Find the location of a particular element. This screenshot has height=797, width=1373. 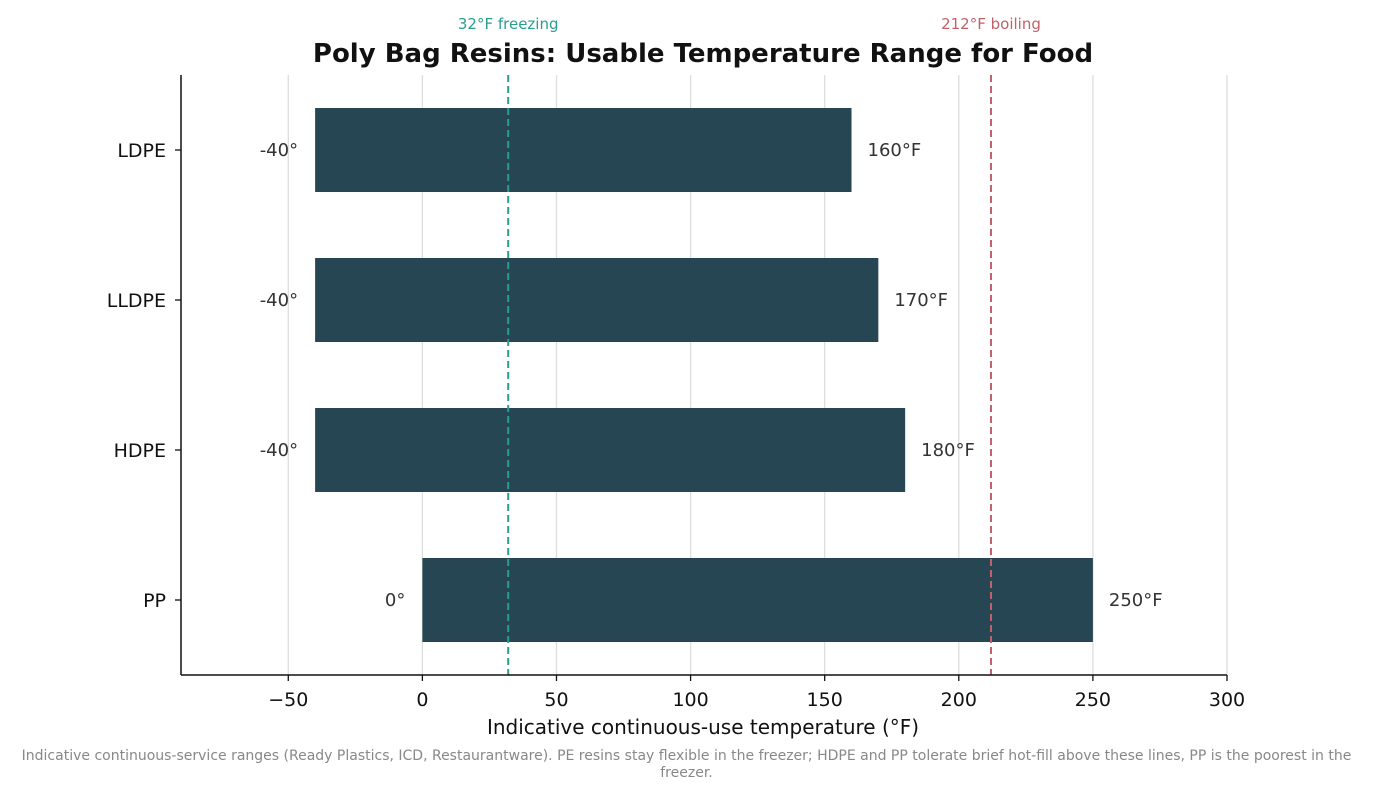

x-tick-label: 200 is located at coordinates (959, 700).